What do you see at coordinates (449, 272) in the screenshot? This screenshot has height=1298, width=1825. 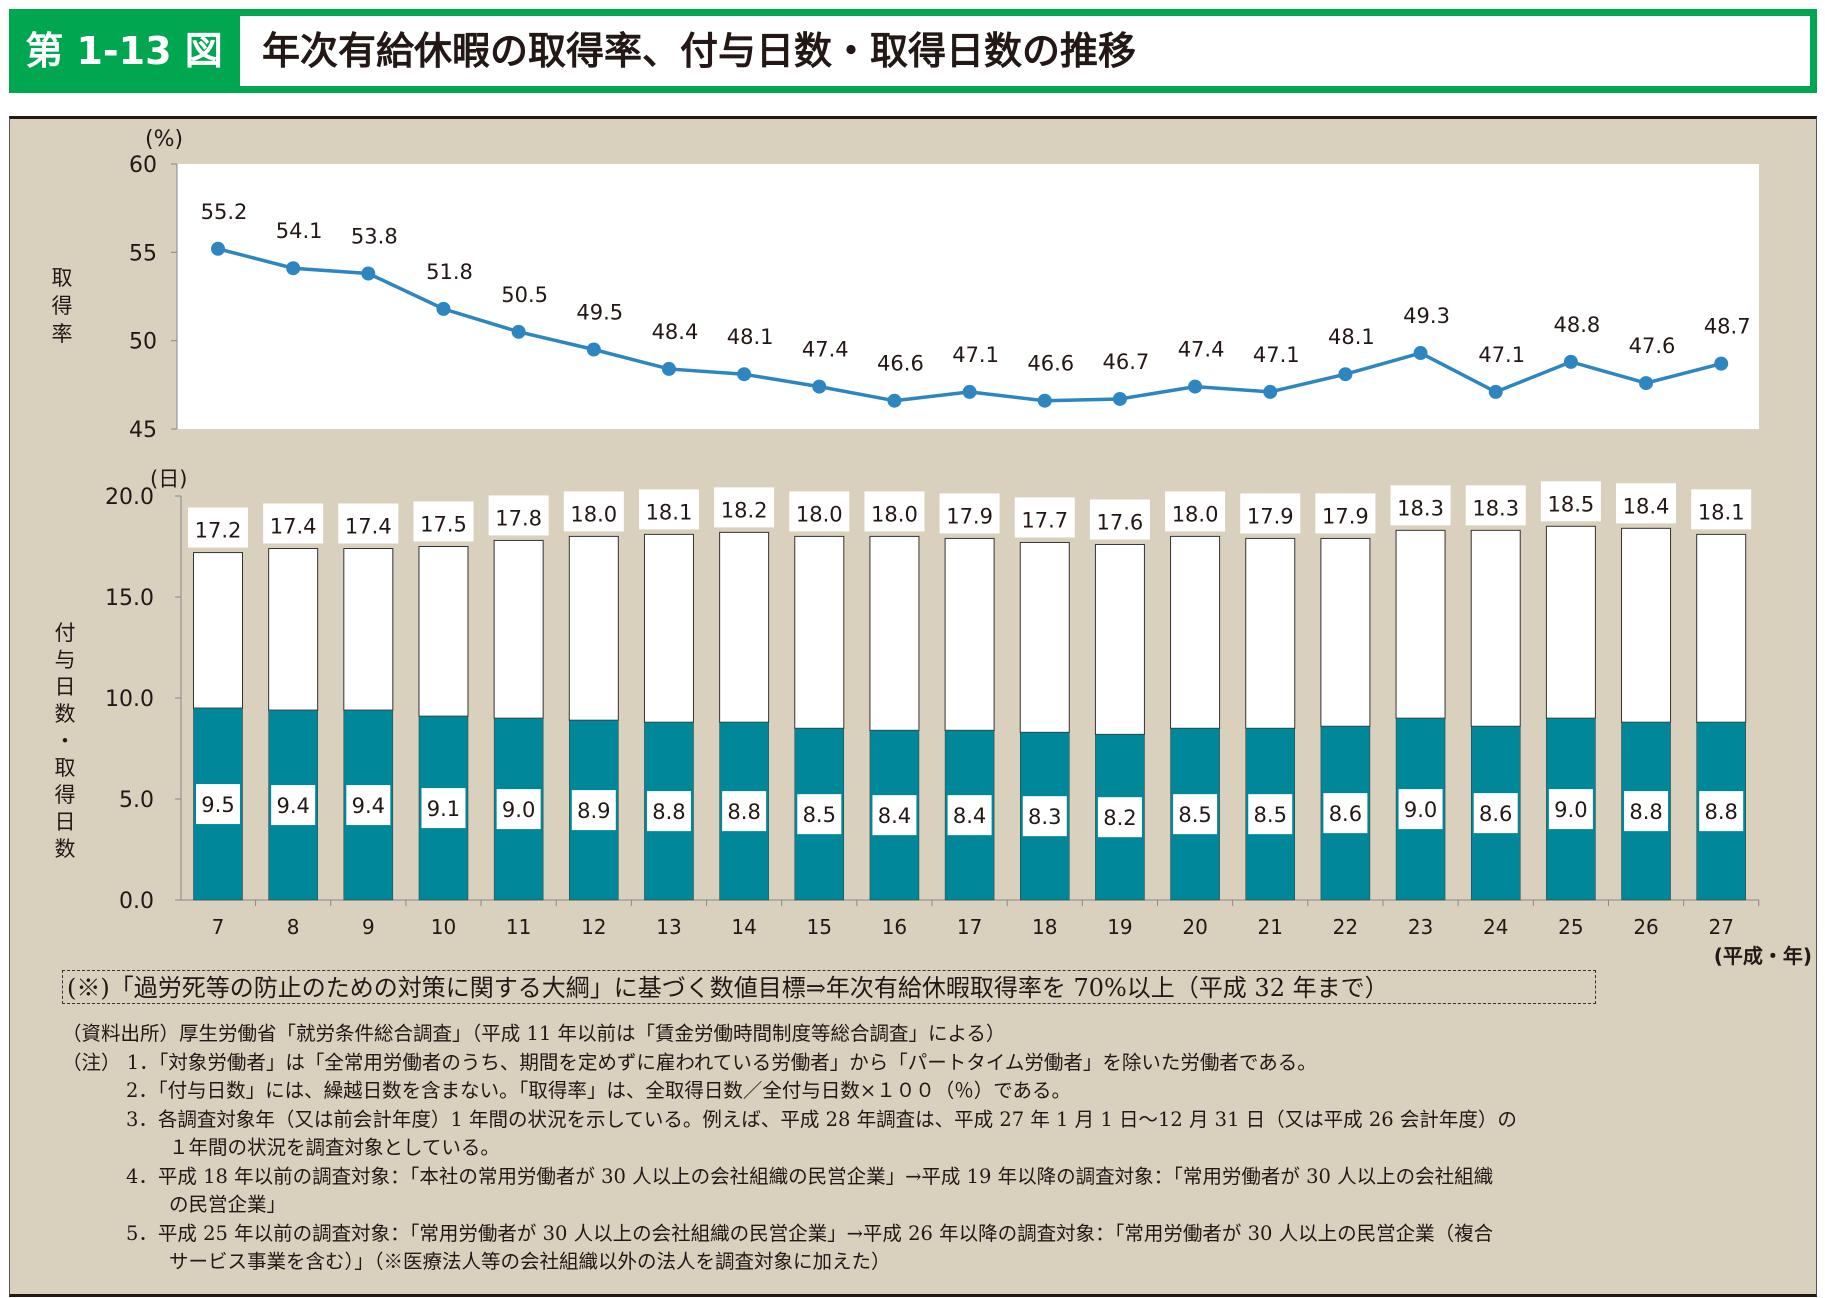 I see `line-data-label: 51.8` at bounding box center [449, 272].